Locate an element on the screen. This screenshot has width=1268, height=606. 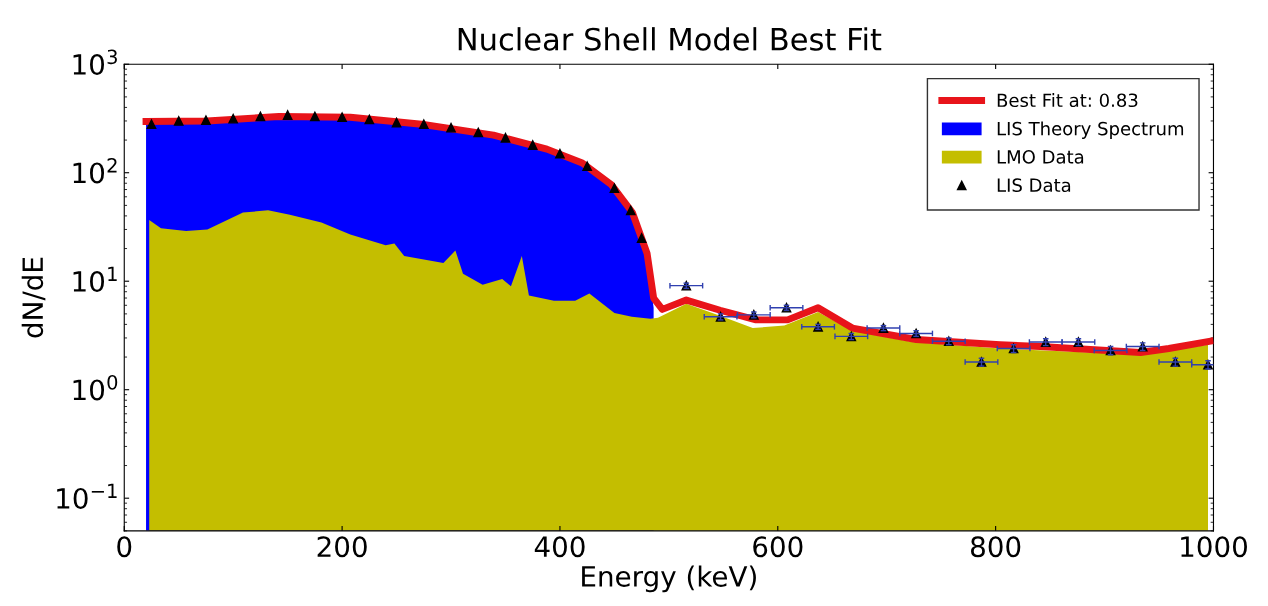
x-tick-label: 0 is located at coordinates (124, 547).